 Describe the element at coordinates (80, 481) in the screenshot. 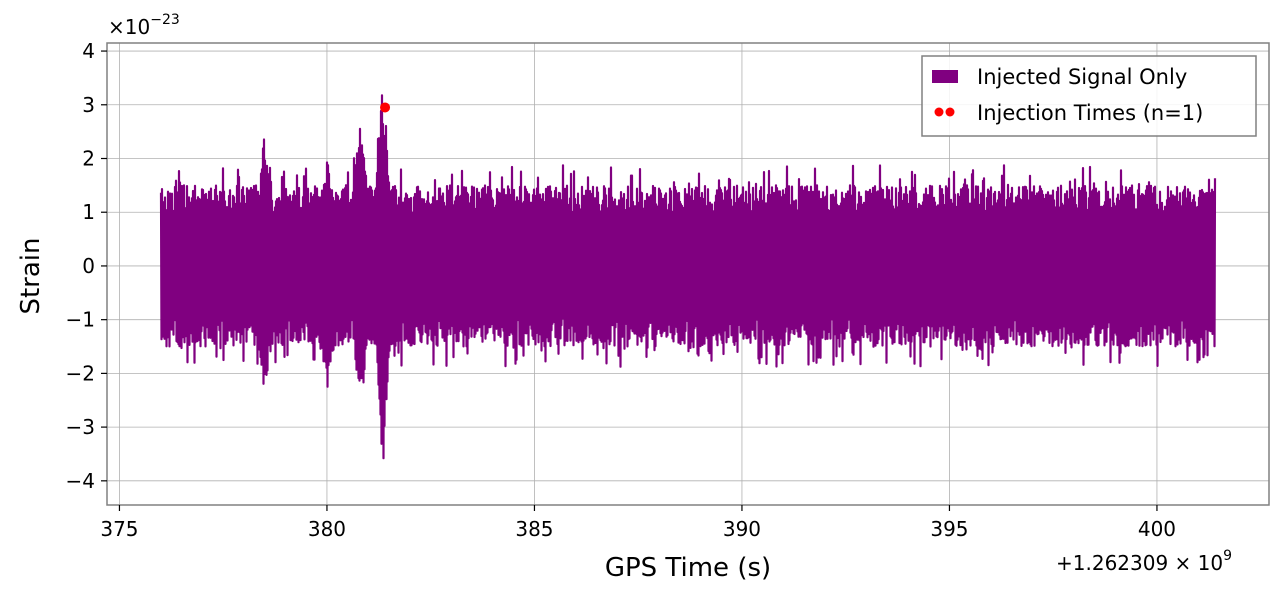

I see `y-tick-label: −4` at that location.